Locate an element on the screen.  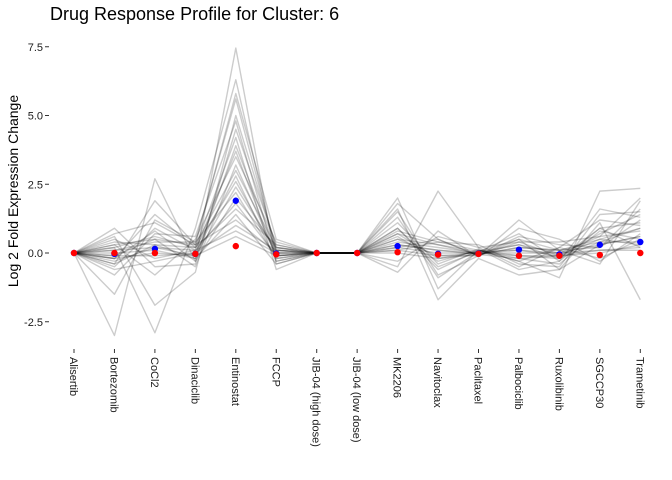
x-tick-label: Alisertib is located at coordinates (73, 376).